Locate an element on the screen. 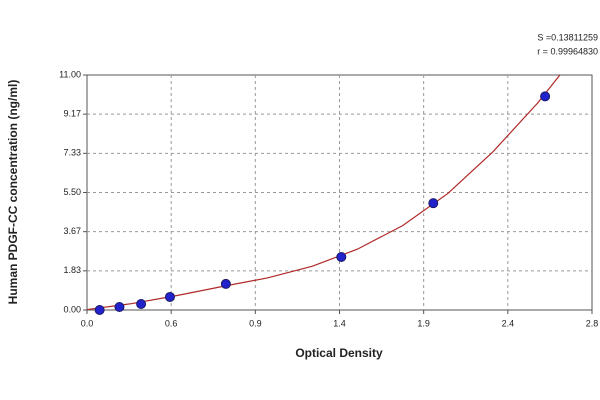  x-tick-label: 2.4 is located at coordinates (508, 323).